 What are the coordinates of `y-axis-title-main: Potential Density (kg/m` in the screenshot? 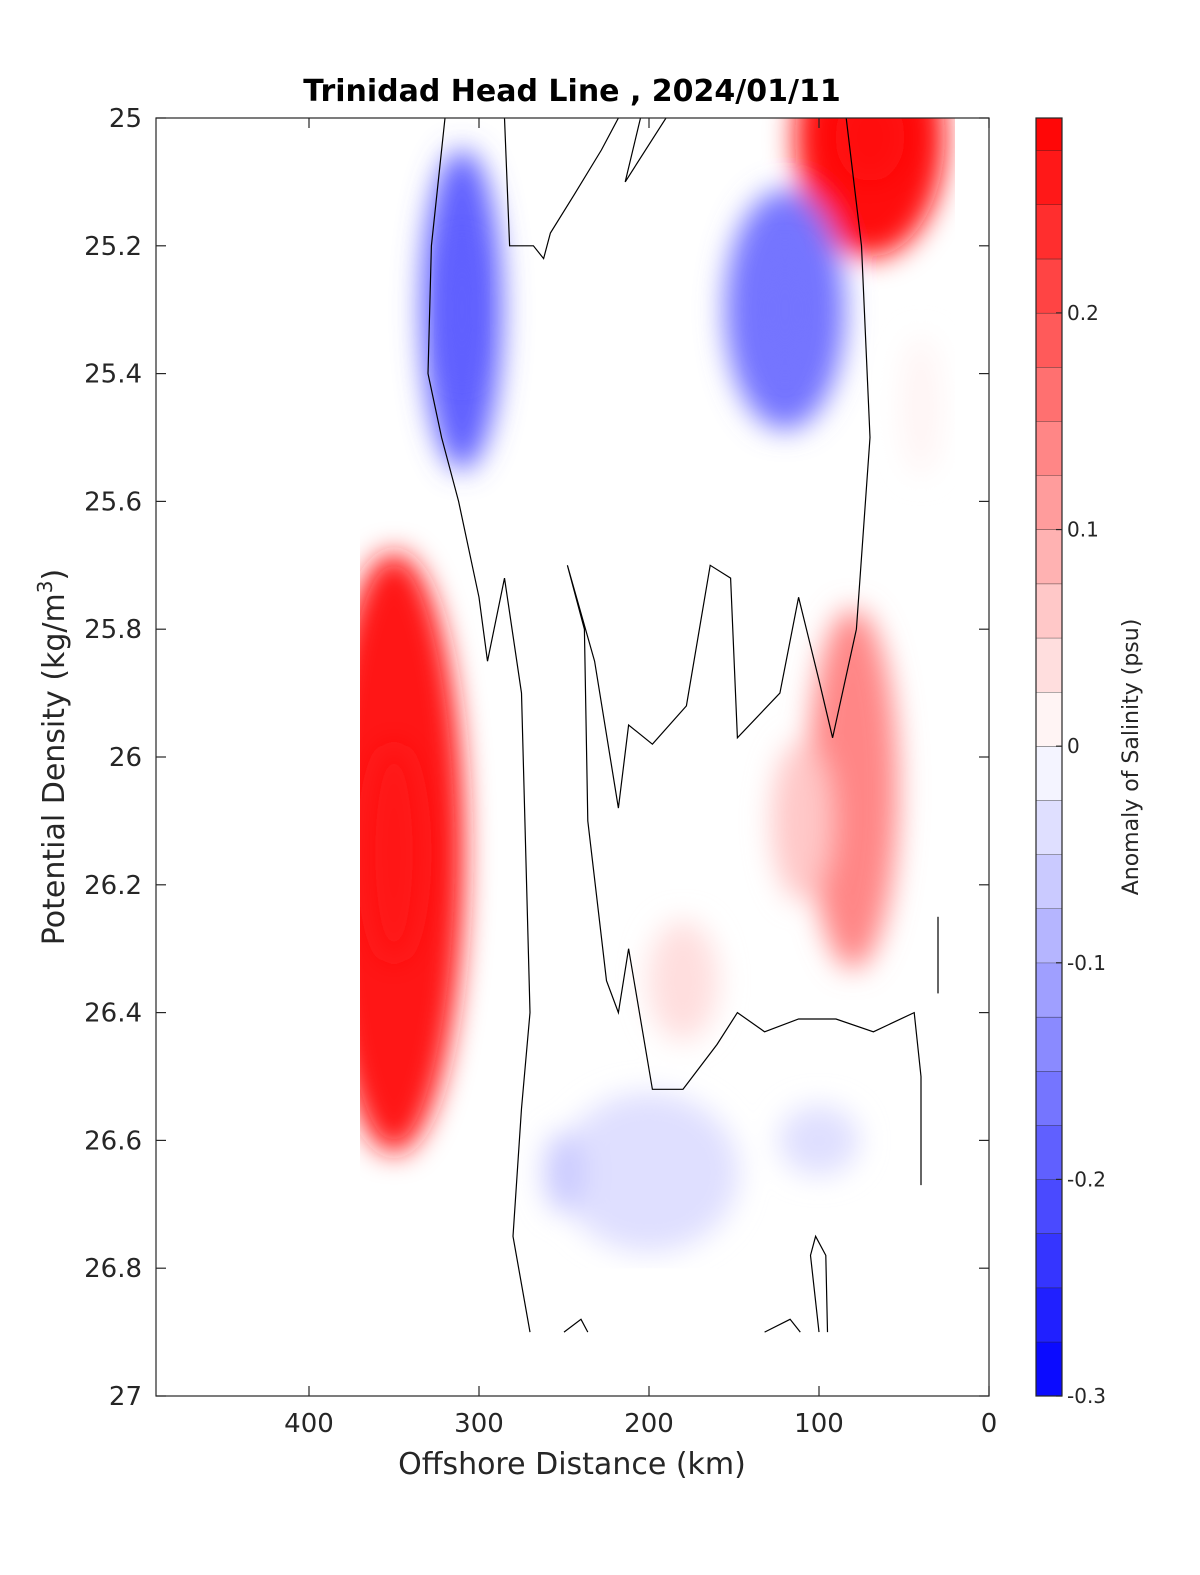 It's located at (54, 769).